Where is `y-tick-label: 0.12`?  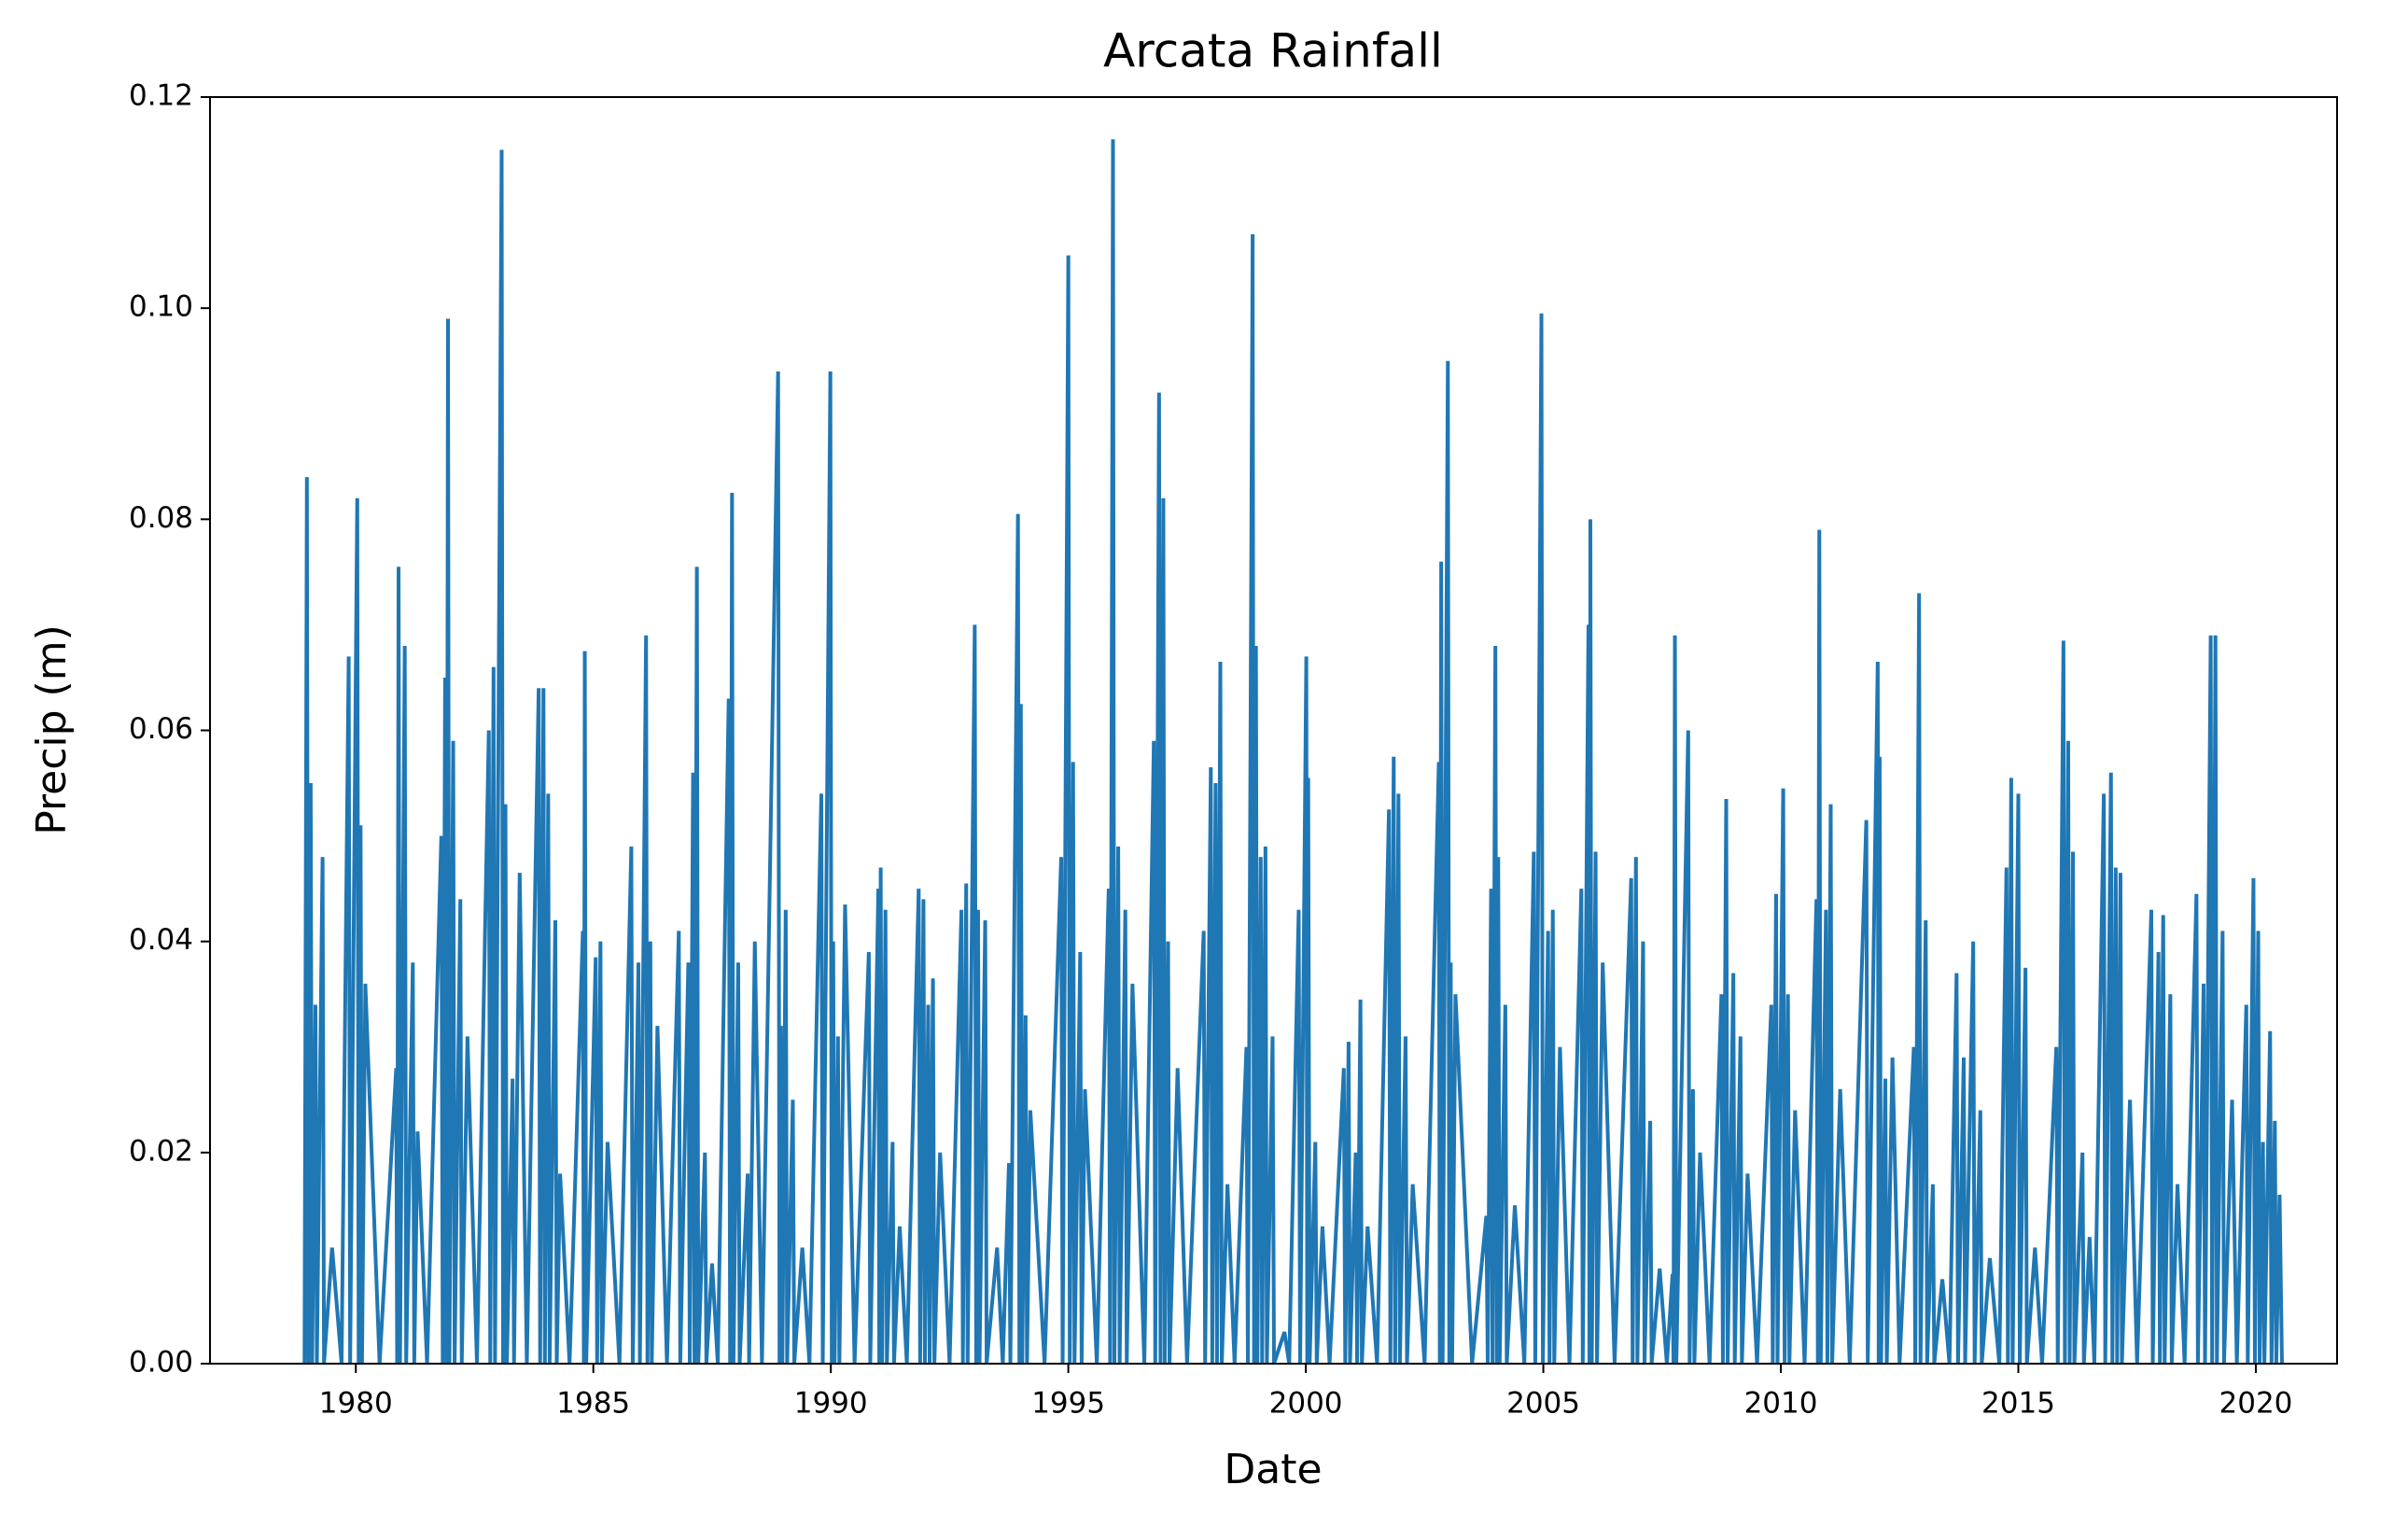
y-tick-label: 0.12 is located at coordinates (161, 96).